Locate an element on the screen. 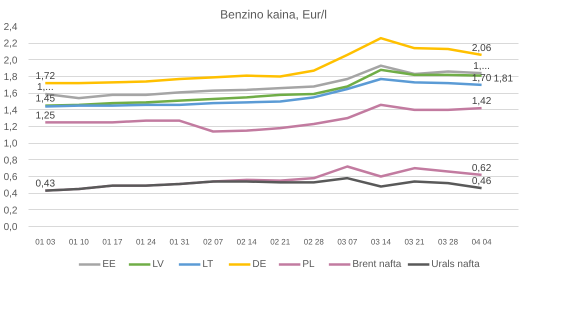 This screenshot has width=575, height=323. chart-title: Benzino kaina, Eur/l is located at coordinates (273, 15).